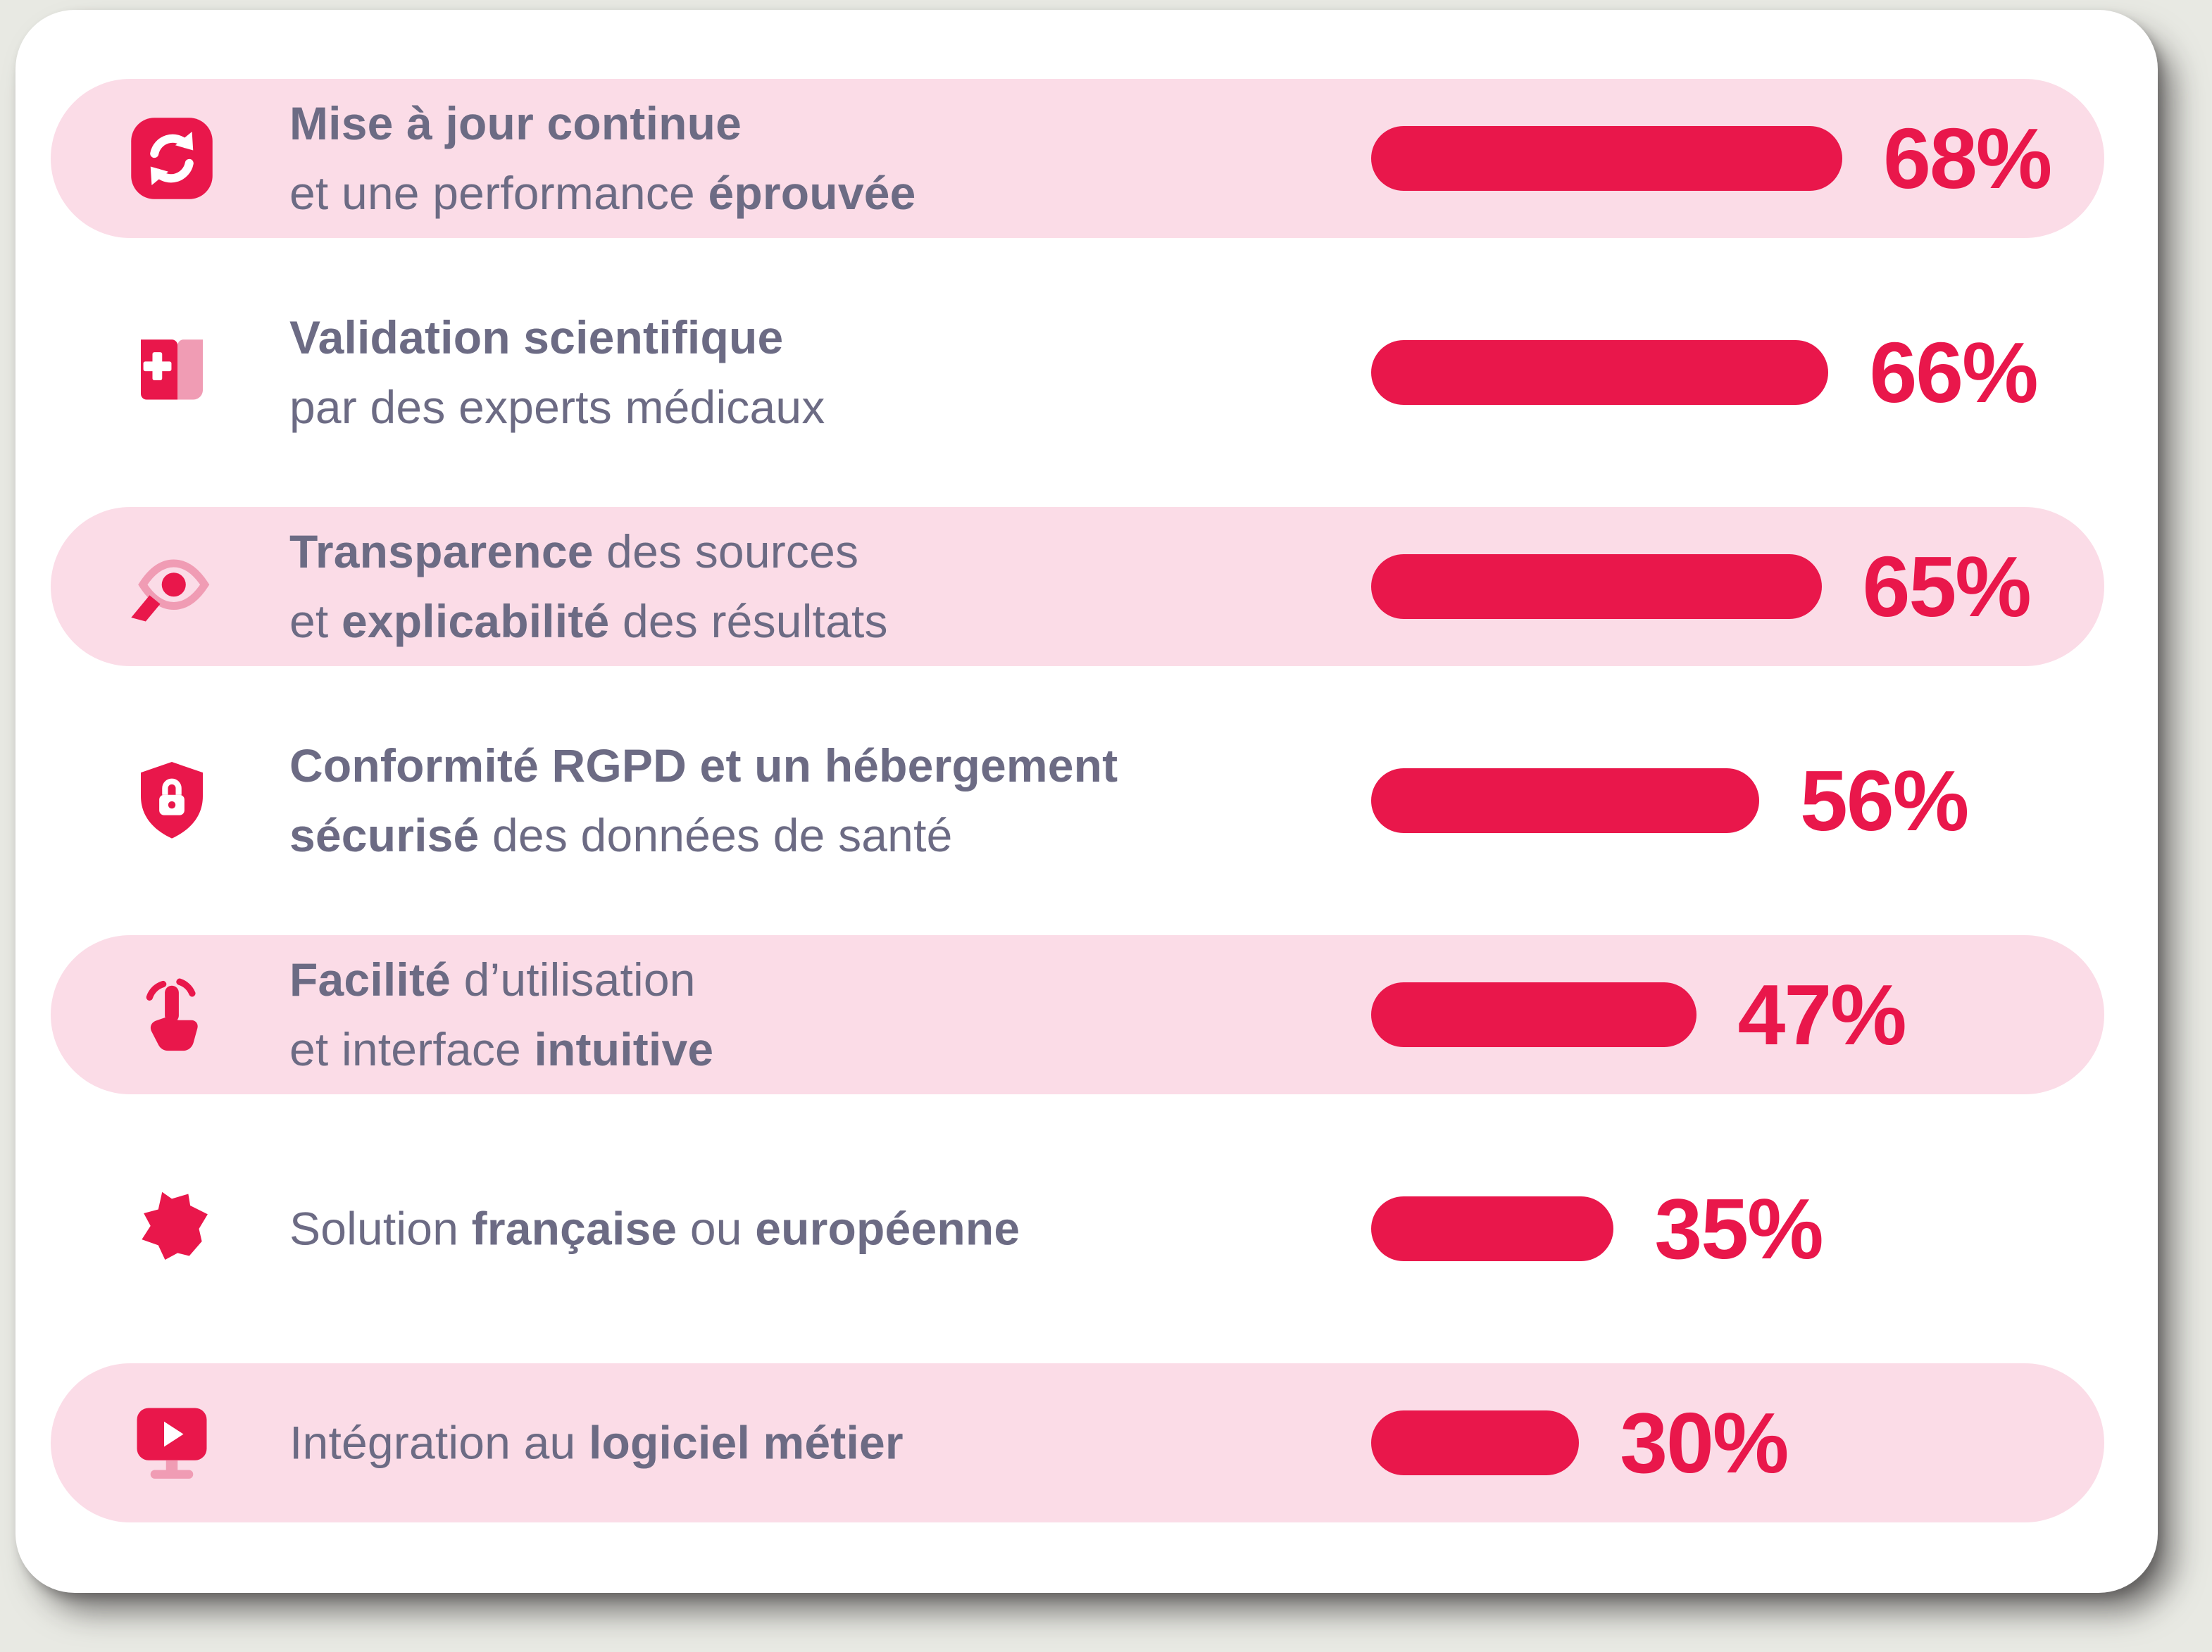 The height and width of the screenshot is (1652, 2212). What do you see at coordinates (1704, 1443) in the screenshot?
I see `row-value: 30%` at bounding box center [1704, 1443].